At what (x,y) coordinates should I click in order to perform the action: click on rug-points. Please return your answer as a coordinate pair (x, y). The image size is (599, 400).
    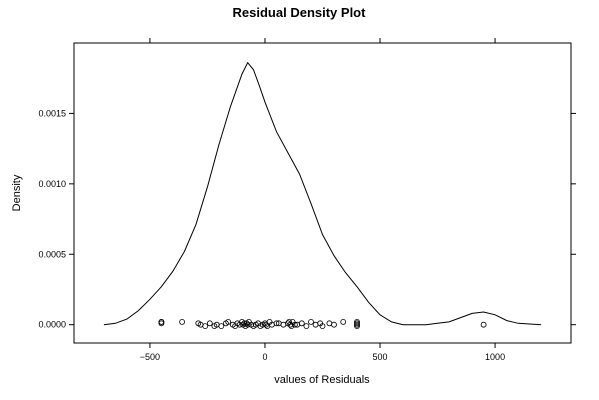
    Looking at the image, I should click on (322, 324).